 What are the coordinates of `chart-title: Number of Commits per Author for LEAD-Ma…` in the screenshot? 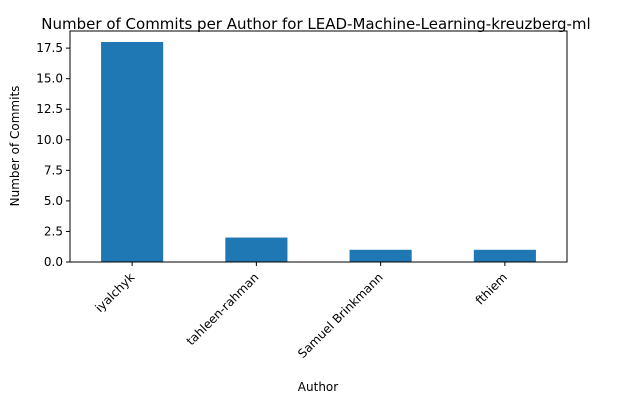 It's located at (315, 24).